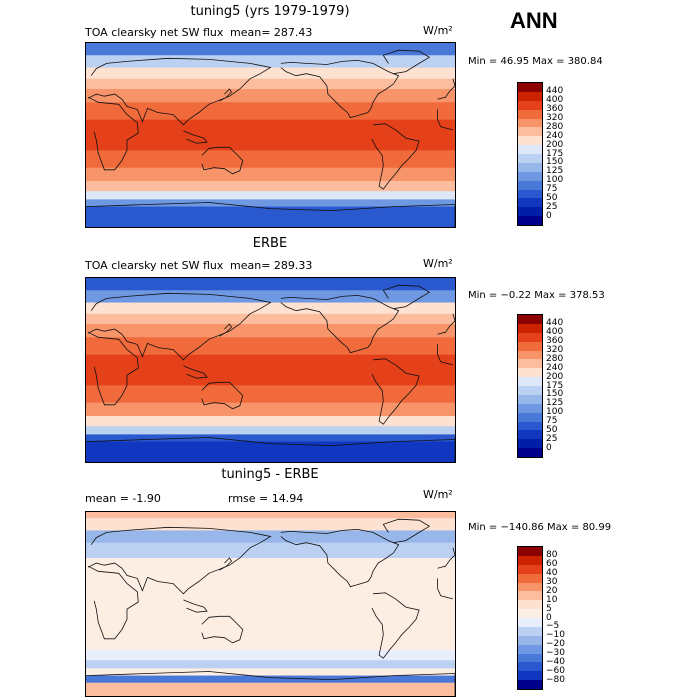 Image resolution: width=700 pixels, height=700 pixels. What do you see at coordinates (270, 474) in the screenshot?
I see `panel-3-title: tuning5 - ERBE` at bounding box center [270, 474].